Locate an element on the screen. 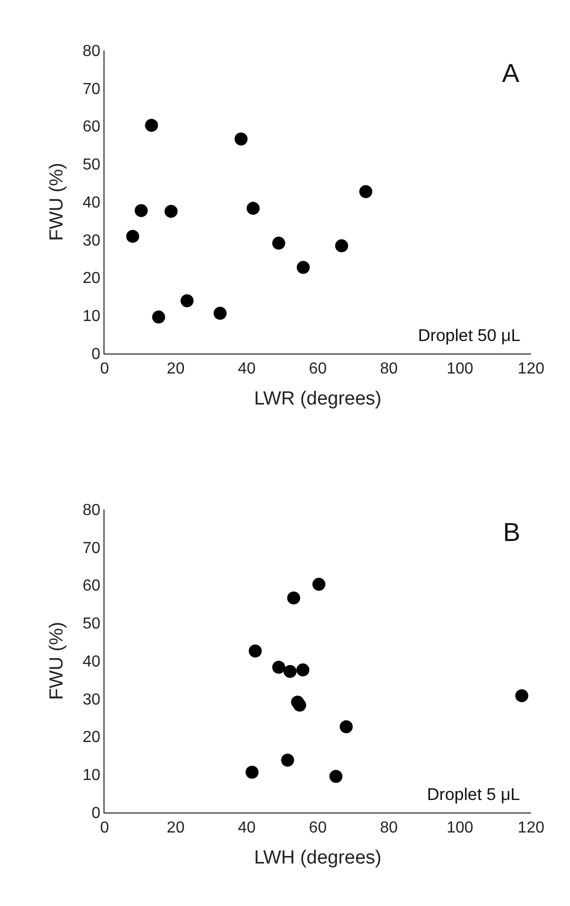 The image size is (570, 906). x-axis-title: LWH (degrees) is located at coordinates (318, 857).